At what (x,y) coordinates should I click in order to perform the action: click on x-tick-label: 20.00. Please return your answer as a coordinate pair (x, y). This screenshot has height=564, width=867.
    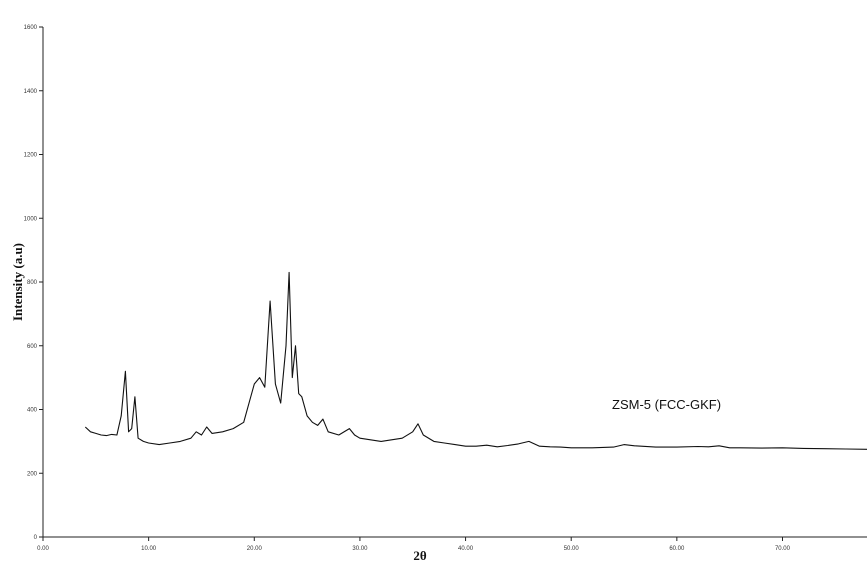
    Looking at the image, I should click on (255, 549).